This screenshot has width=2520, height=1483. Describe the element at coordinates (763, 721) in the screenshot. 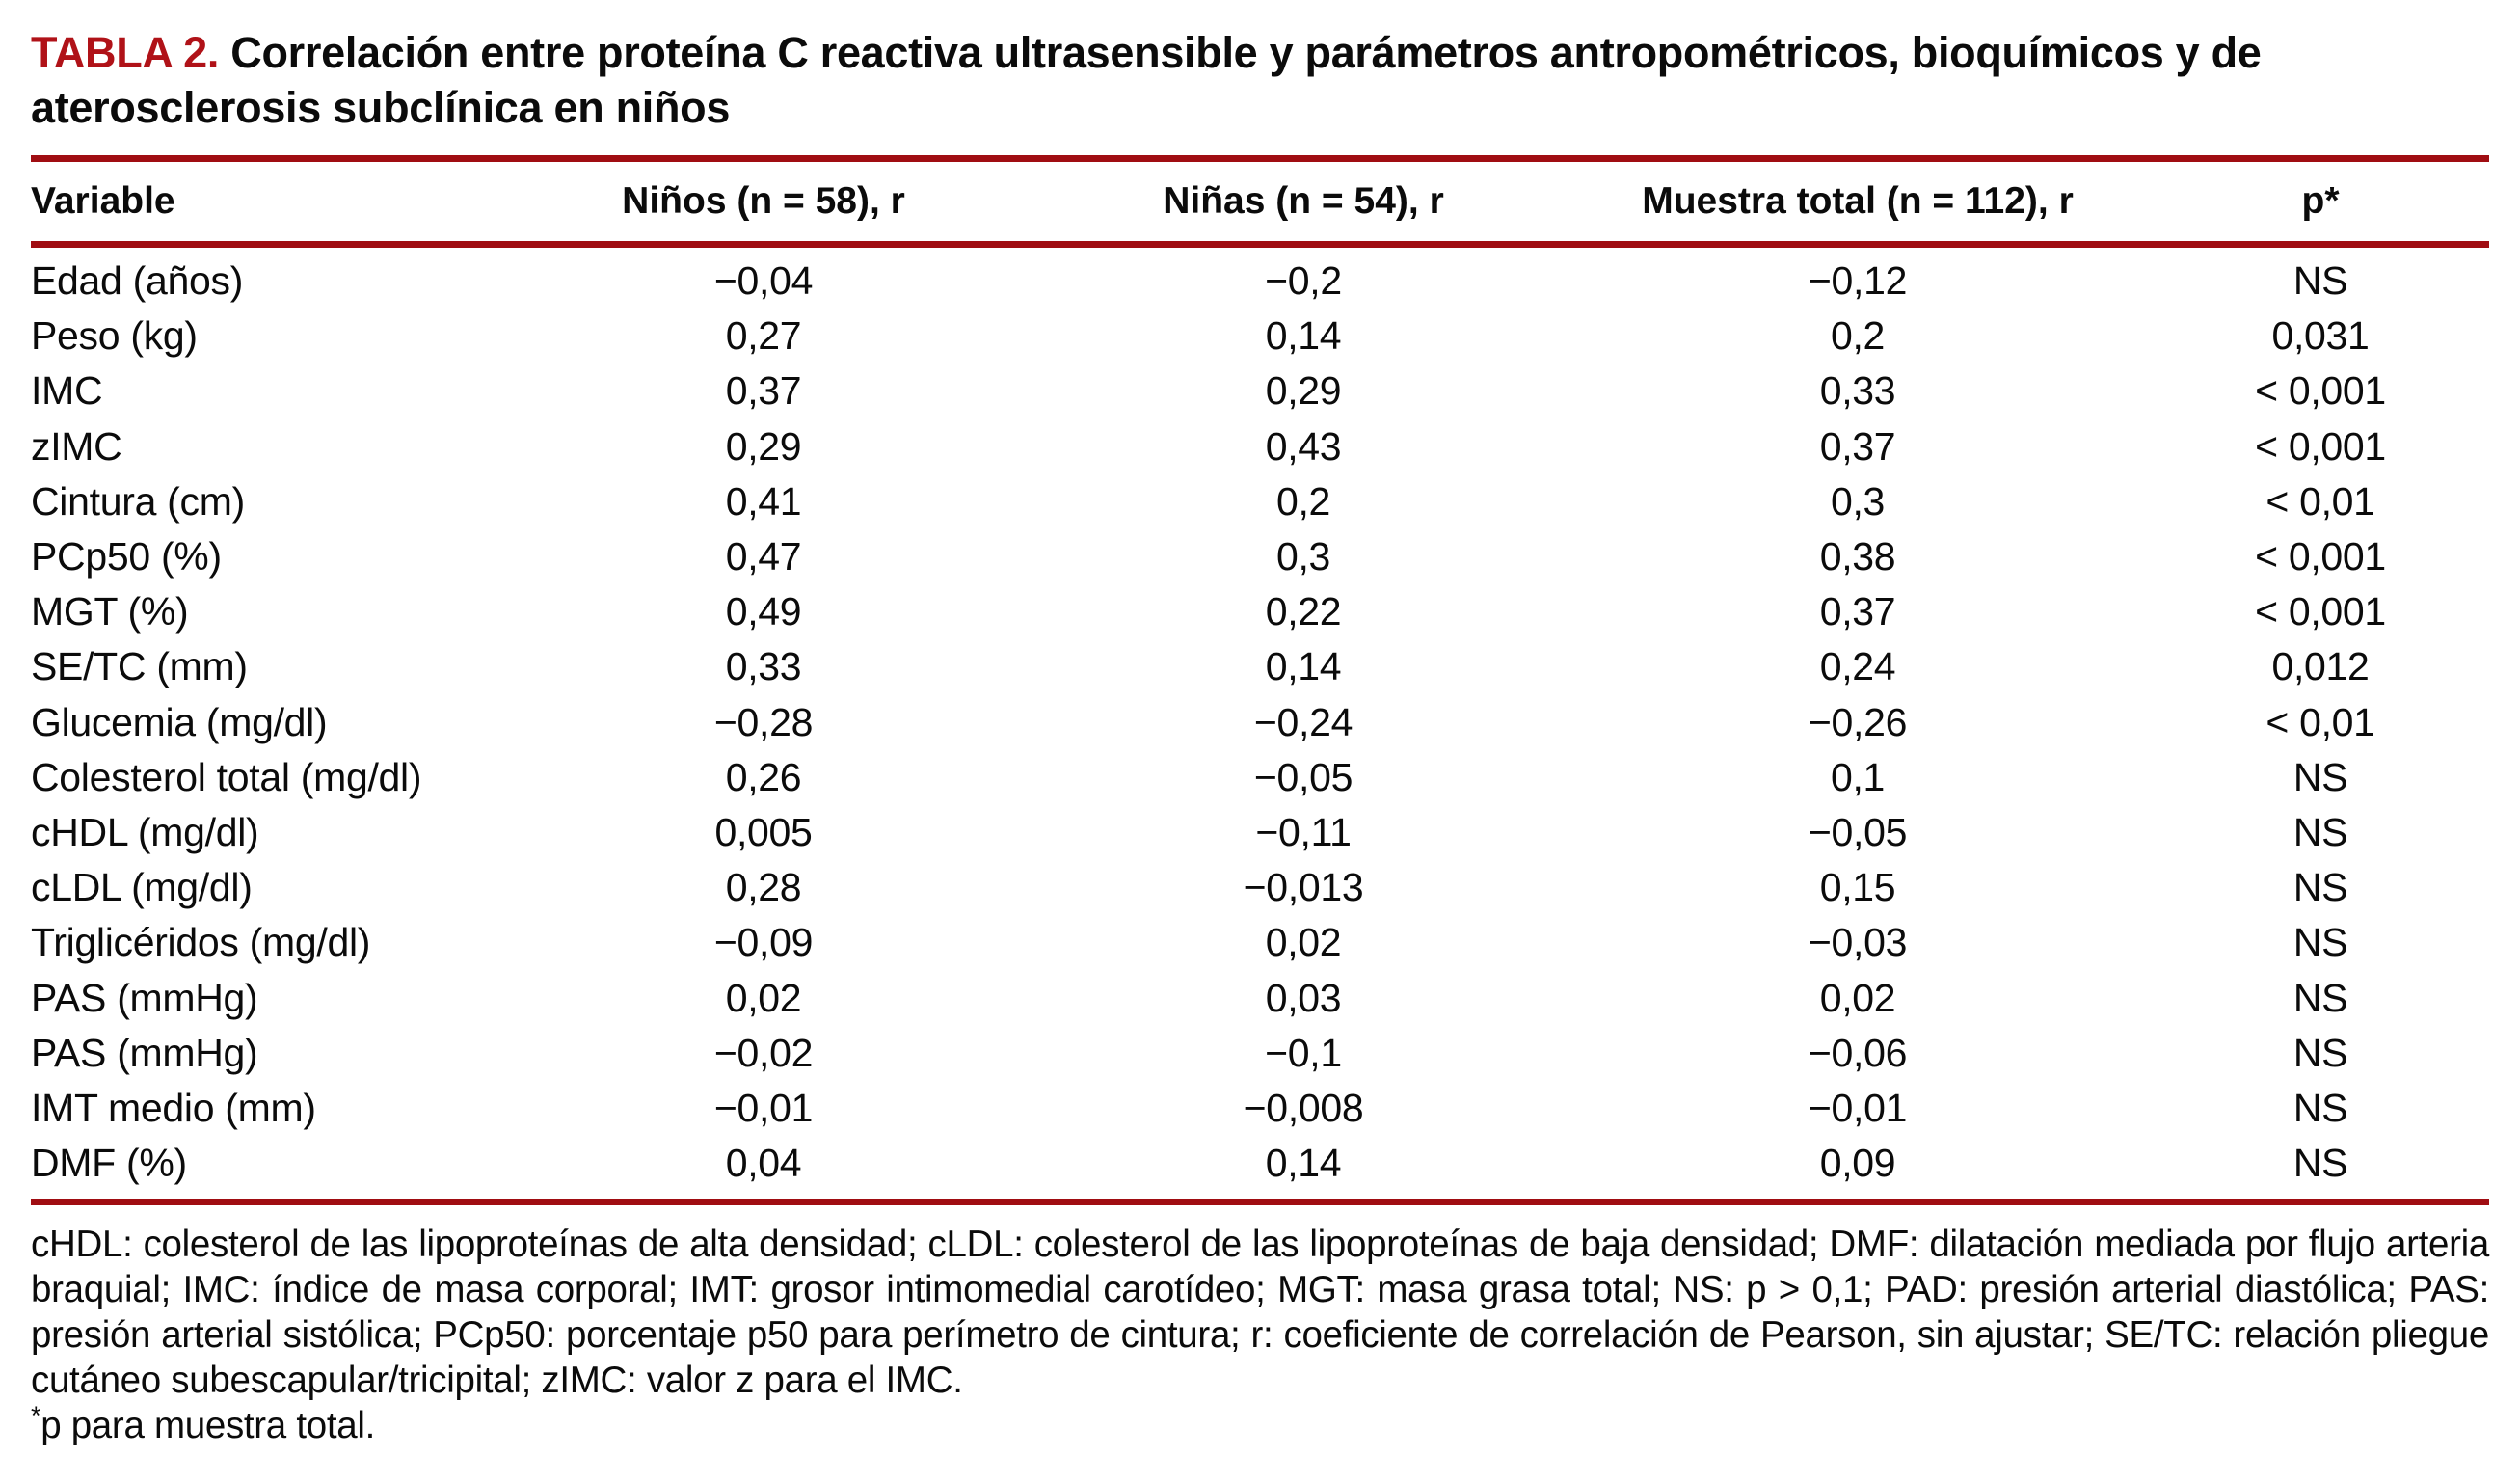

I see `value-ninos: −0,28` at that location.